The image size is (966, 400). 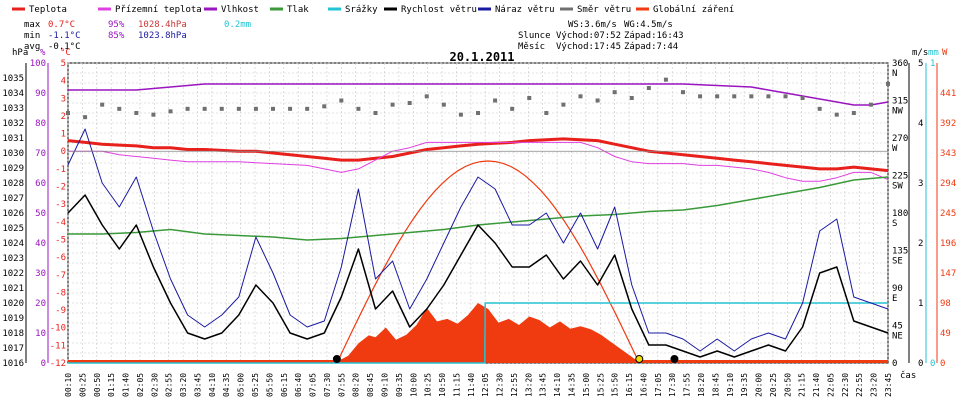 I want to click on axis-tick-label: 196, so click(x=948, y=244).